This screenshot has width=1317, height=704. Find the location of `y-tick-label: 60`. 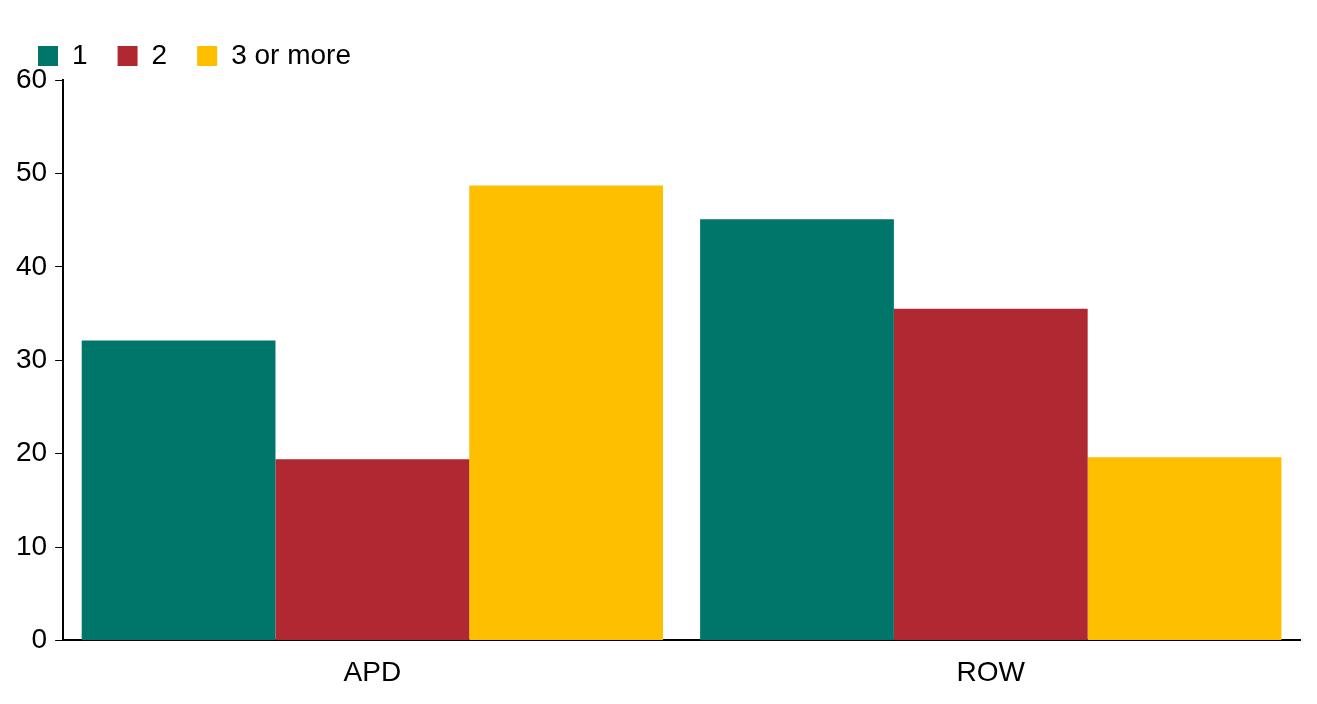

y-tick-label: 60 is located at coordinates (31, 78).